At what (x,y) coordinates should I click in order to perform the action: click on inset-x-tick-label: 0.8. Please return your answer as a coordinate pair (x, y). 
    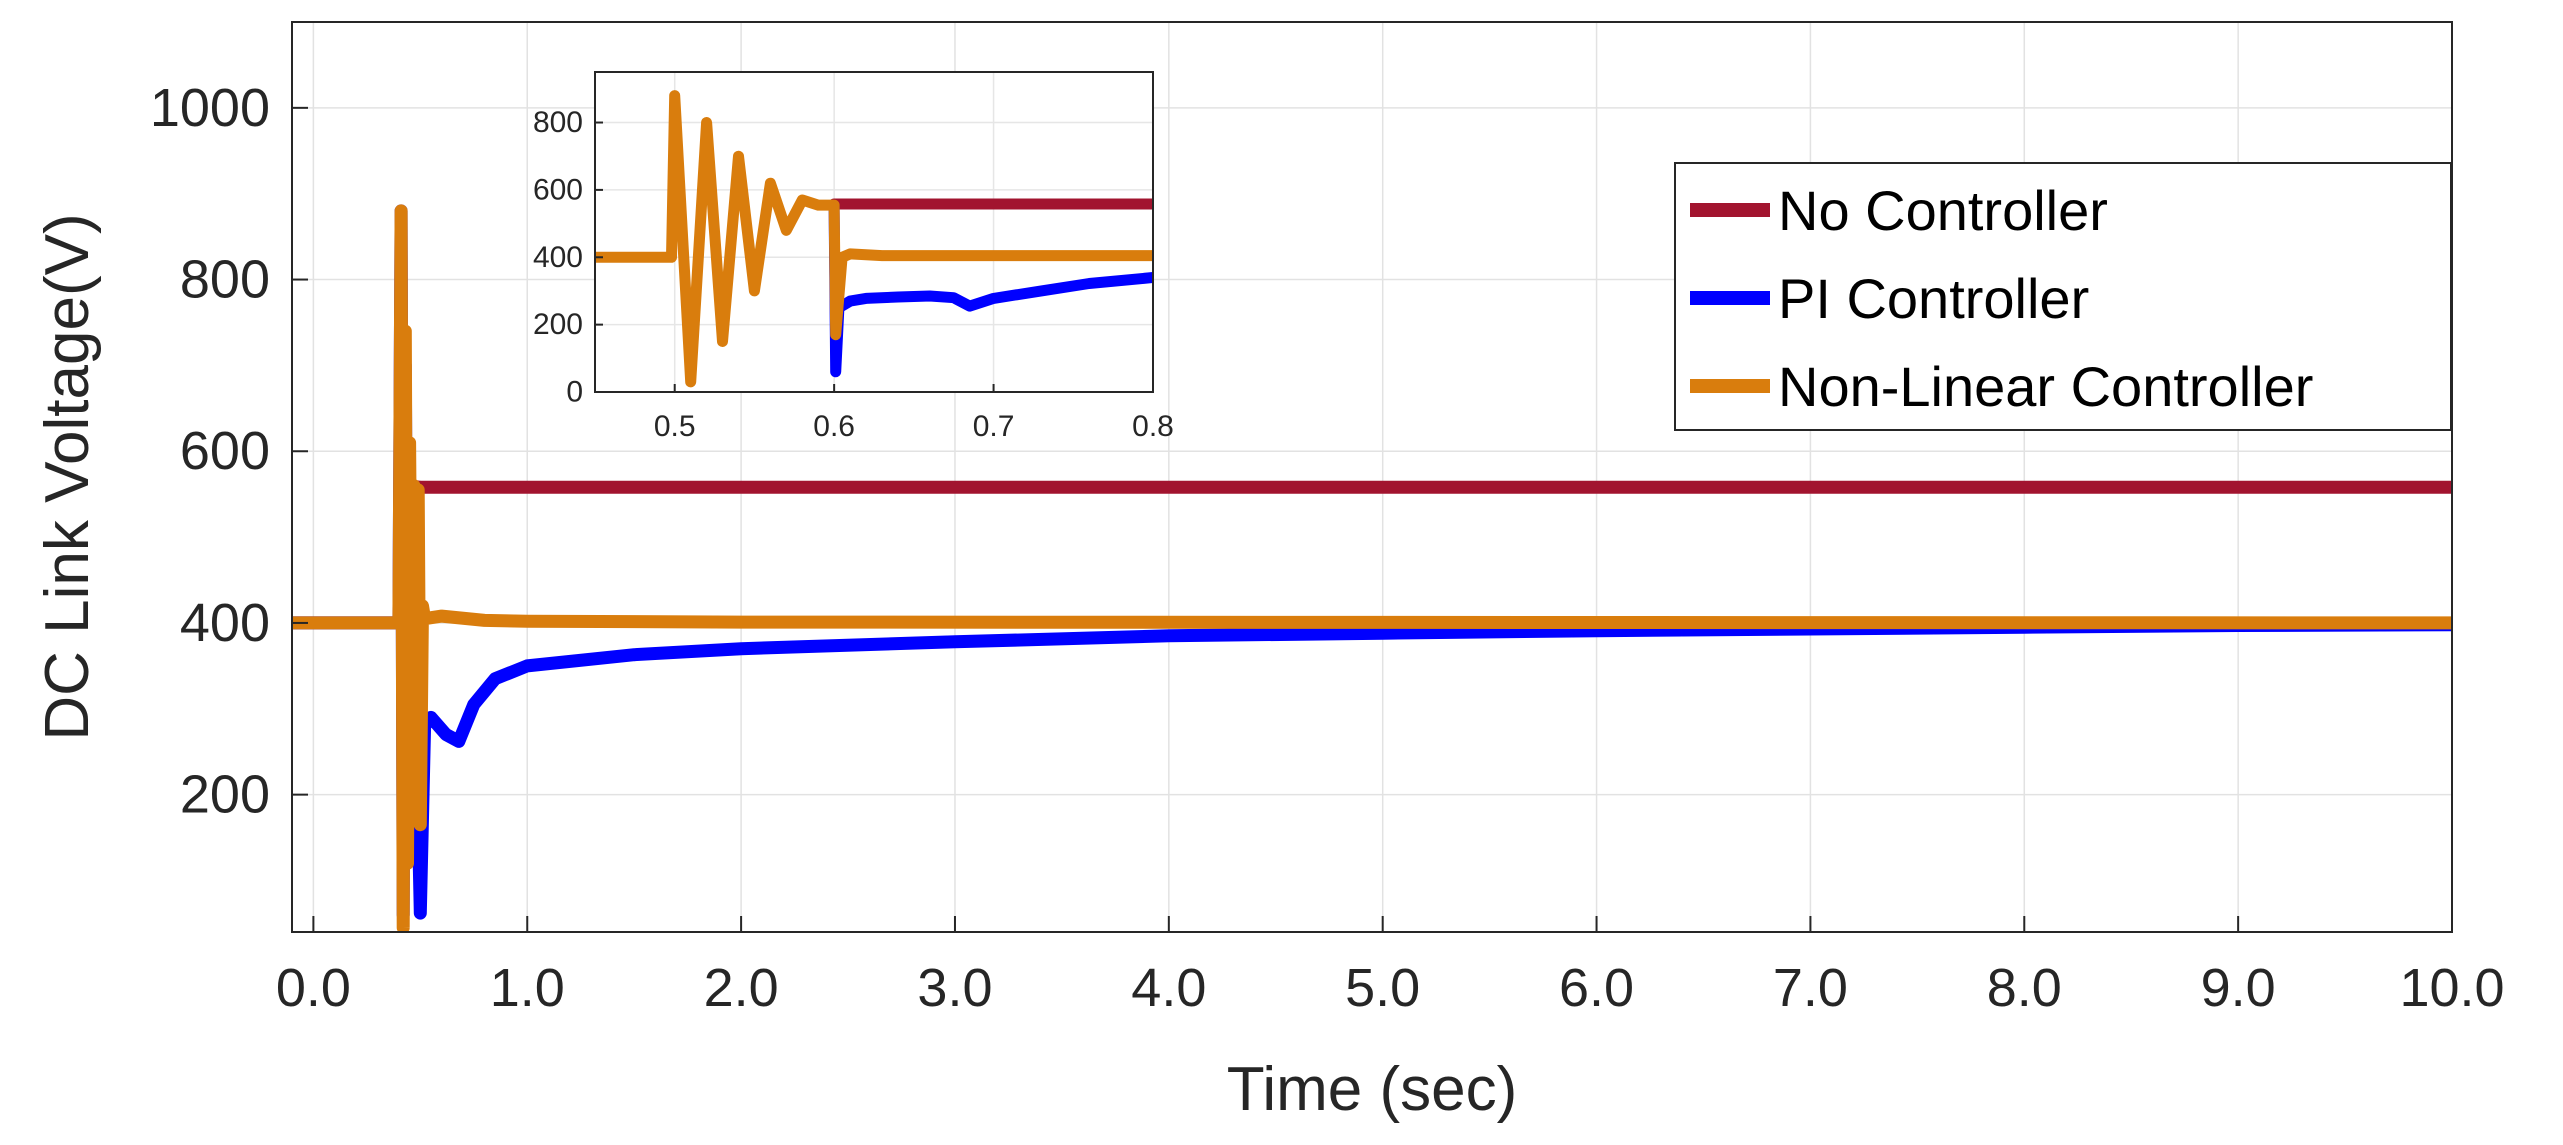
    Looking at the image, I should click on (1153, 426).